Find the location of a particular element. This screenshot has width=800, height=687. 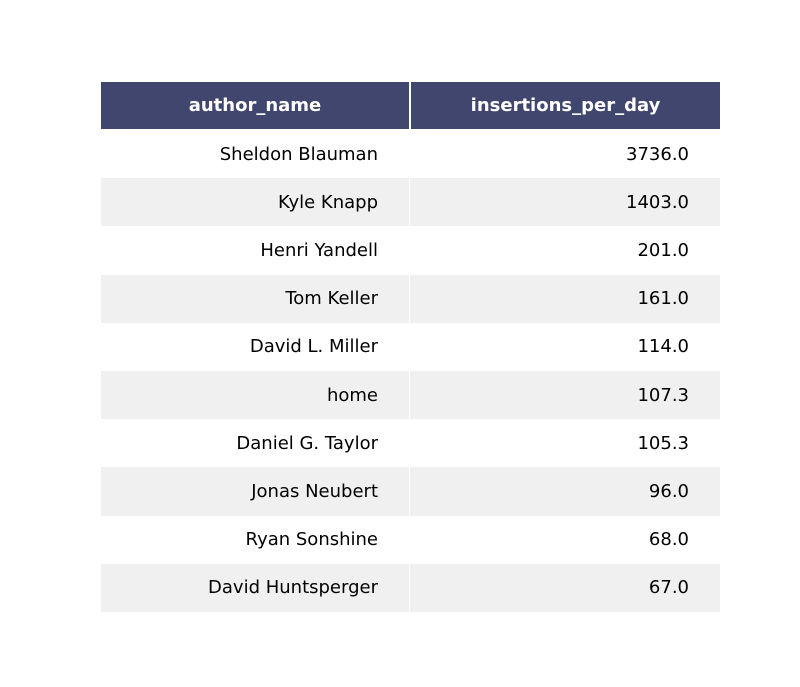

table-row: home 107.3 is located at coordinates (410, 395).